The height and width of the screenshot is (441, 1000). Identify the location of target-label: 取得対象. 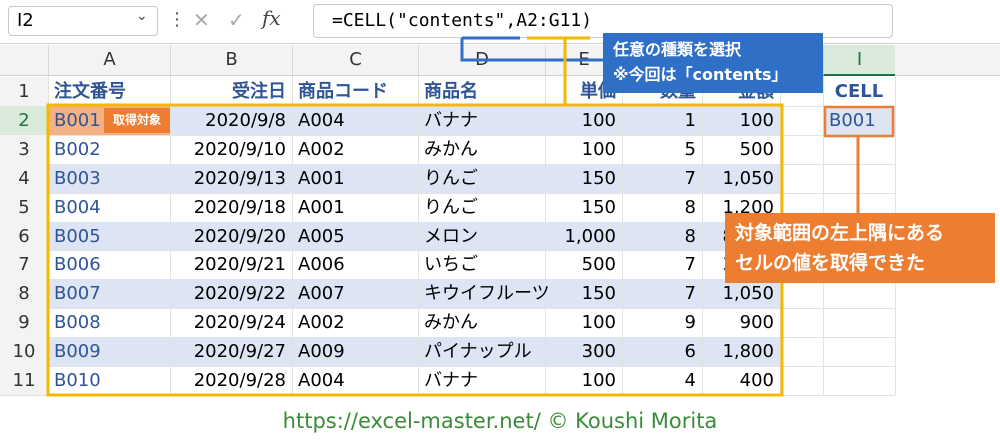
(137, 120).